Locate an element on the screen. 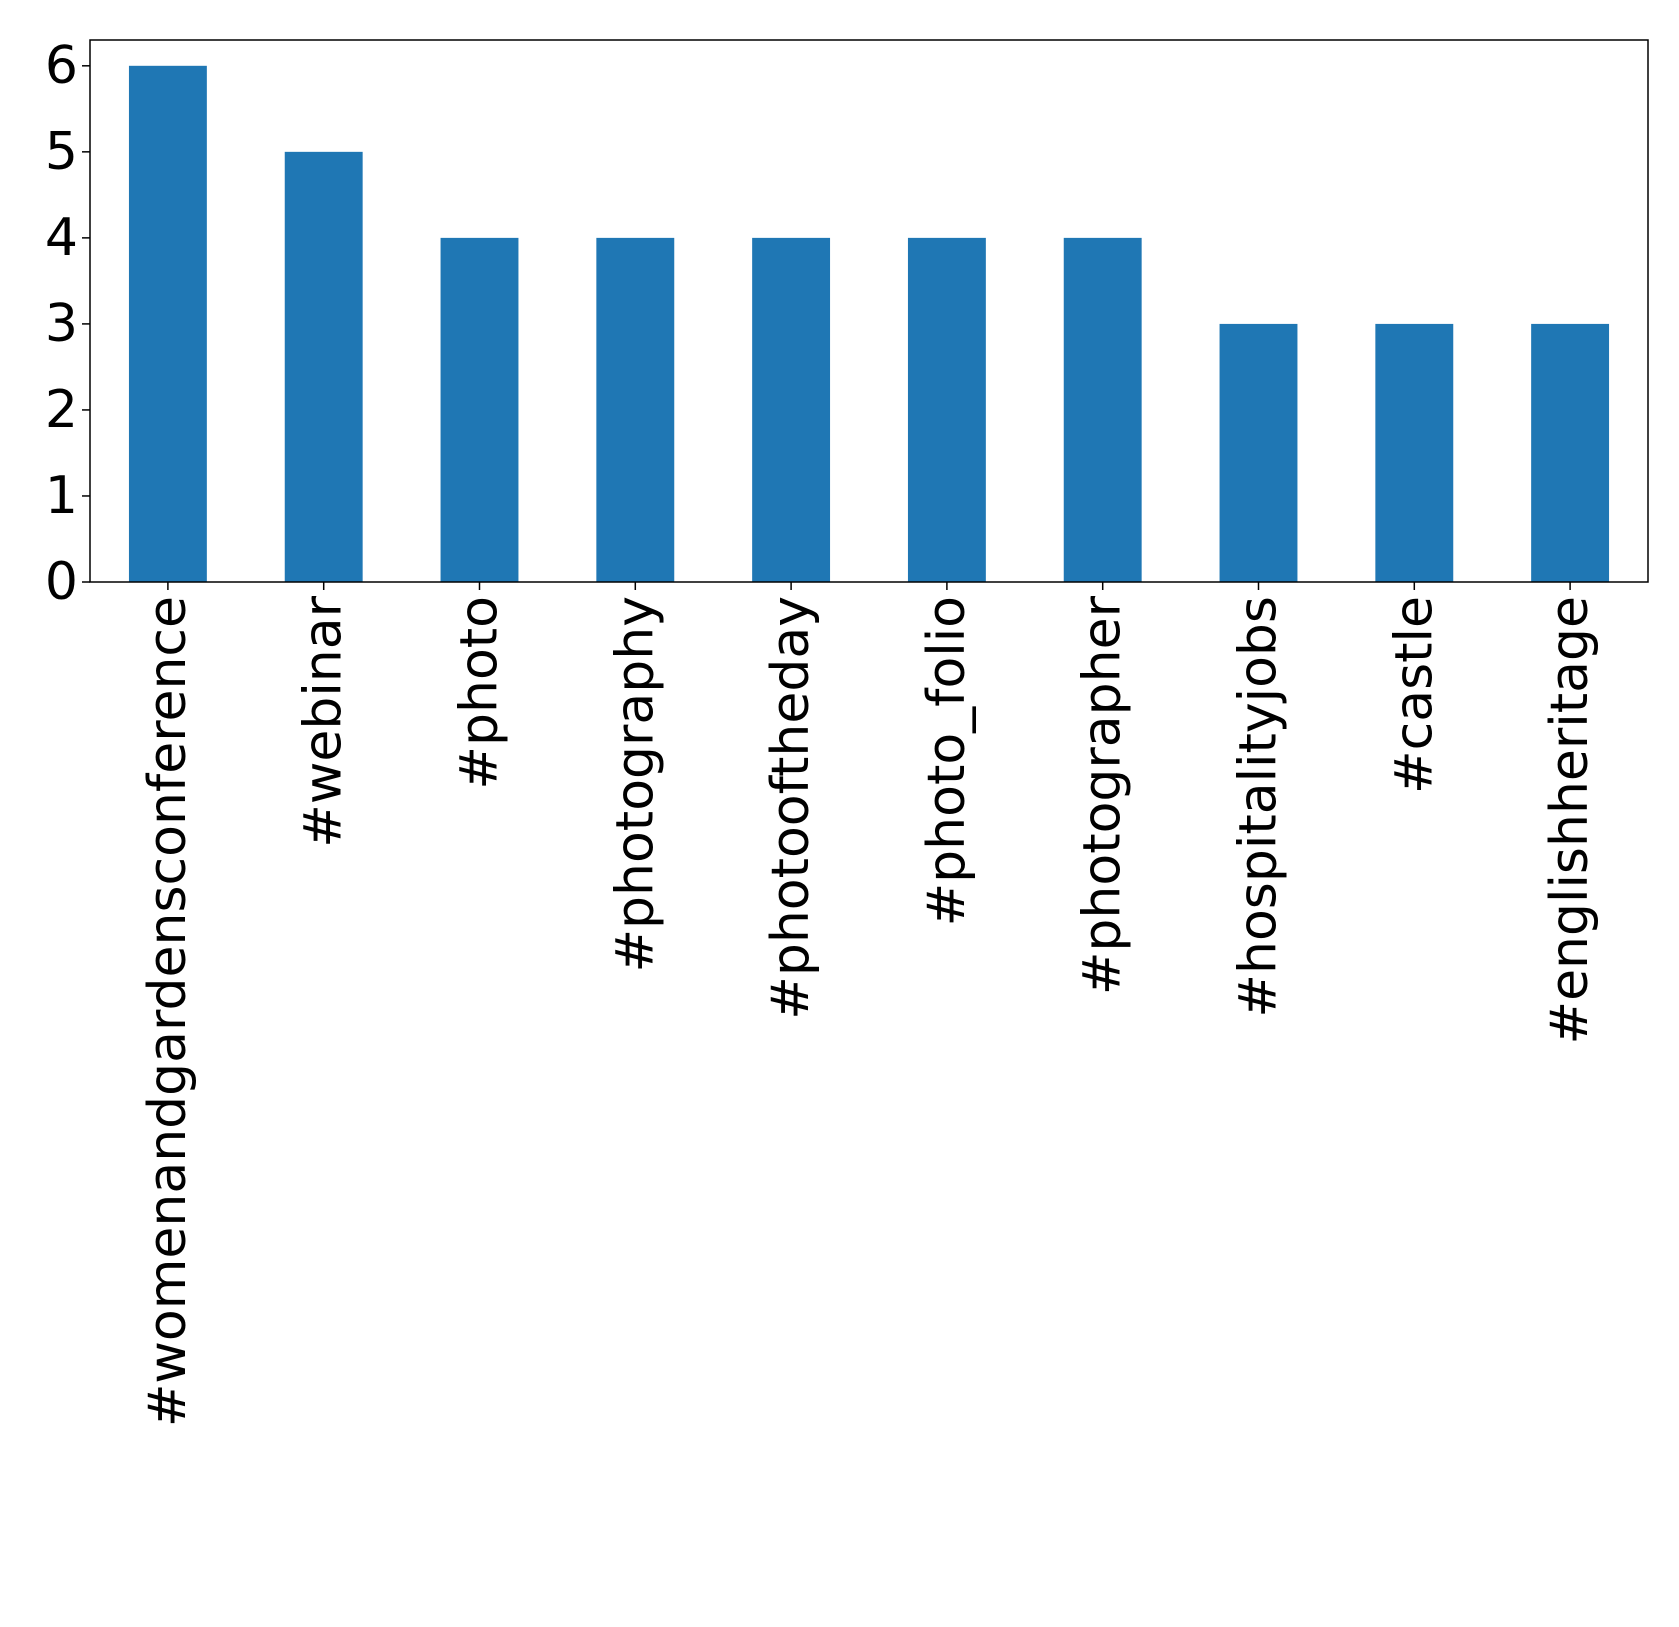 This screenshot has width=1679, height=1627. x-tick-label: #castle is located at coordinates (1414, 695).